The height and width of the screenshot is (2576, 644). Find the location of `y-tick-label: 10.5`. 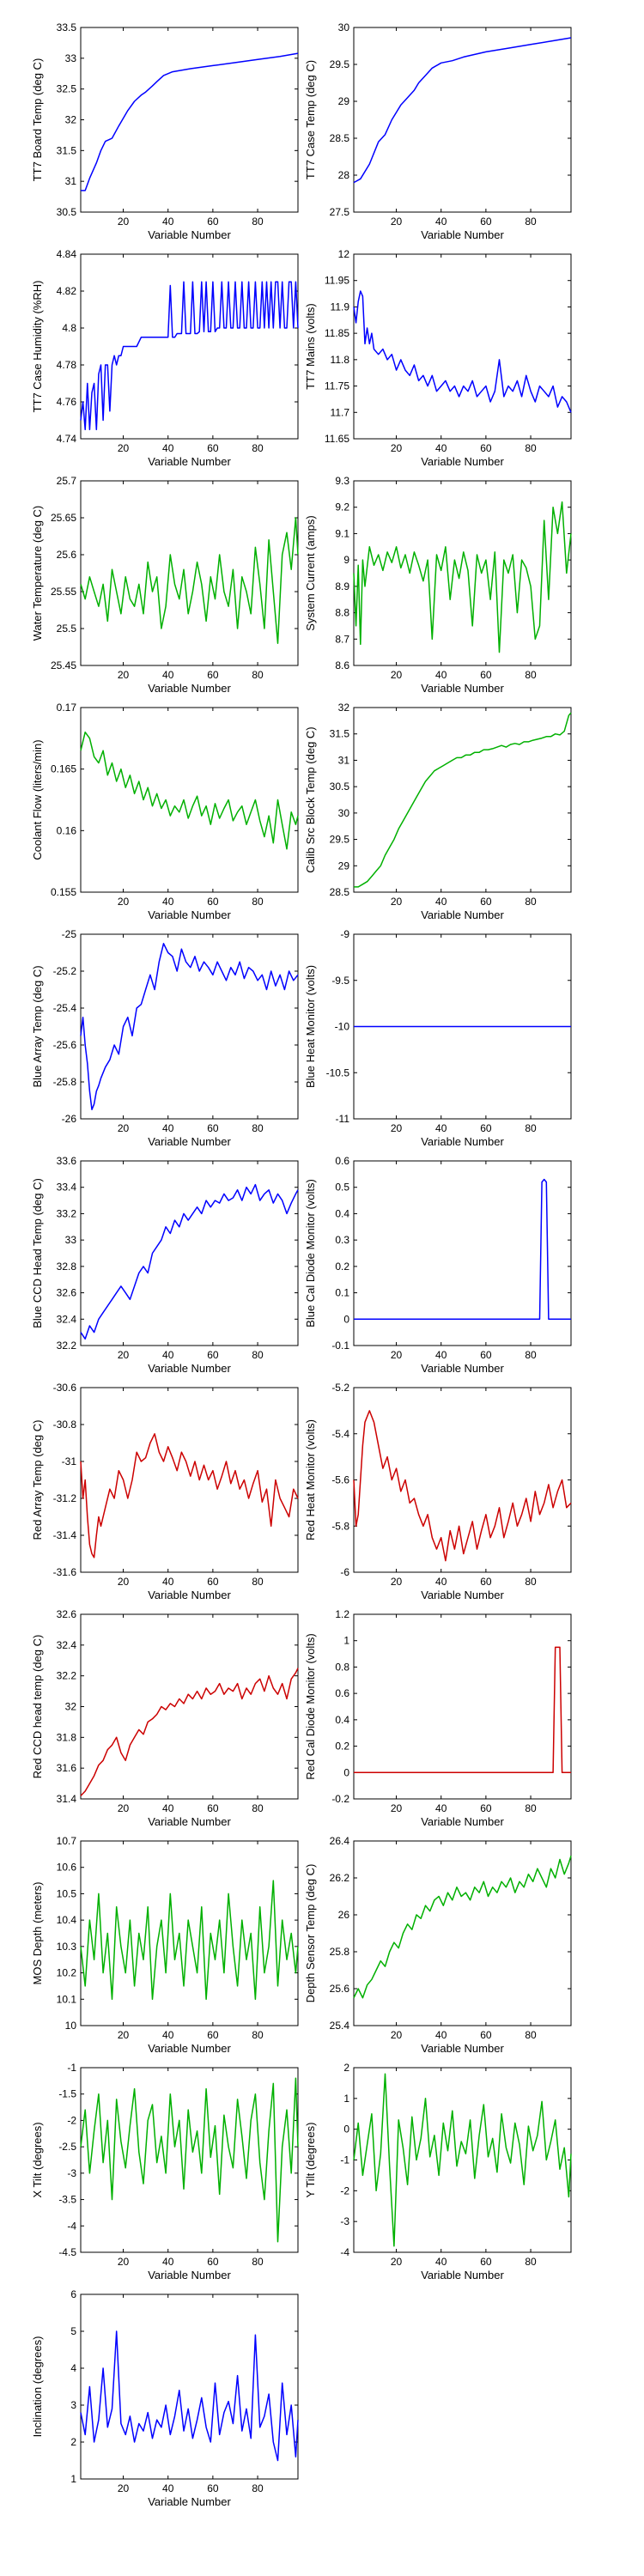

y-tick-label: 10.5 is located at coordinates (67, 1893).